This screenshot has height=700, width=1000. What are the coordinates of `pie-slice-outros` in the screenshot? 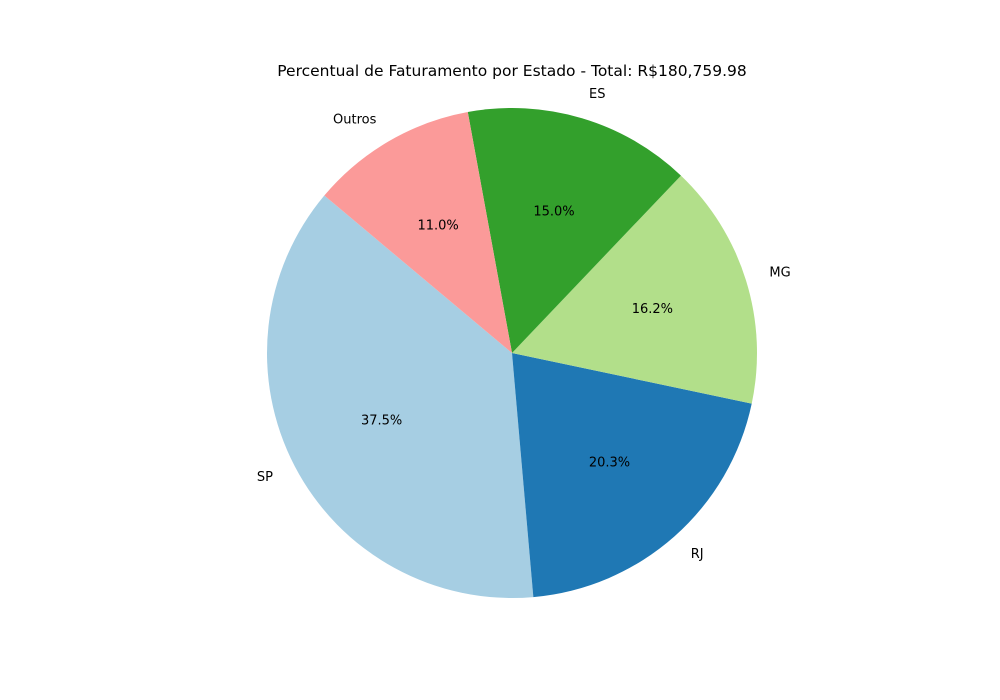 It's located at (418, 233).